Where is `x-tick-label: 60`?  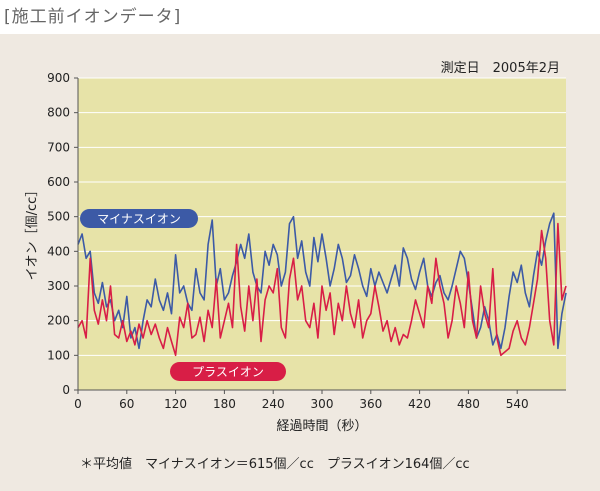 x-tick-label: 60 is located at coordinates (126, 404).